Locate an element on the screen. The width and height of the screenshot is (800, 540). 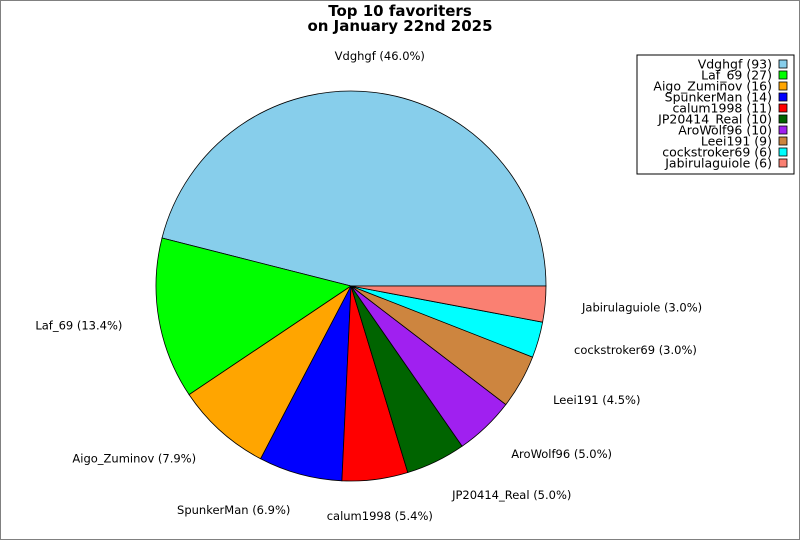
legend-box is located at coordinates (715, 114).